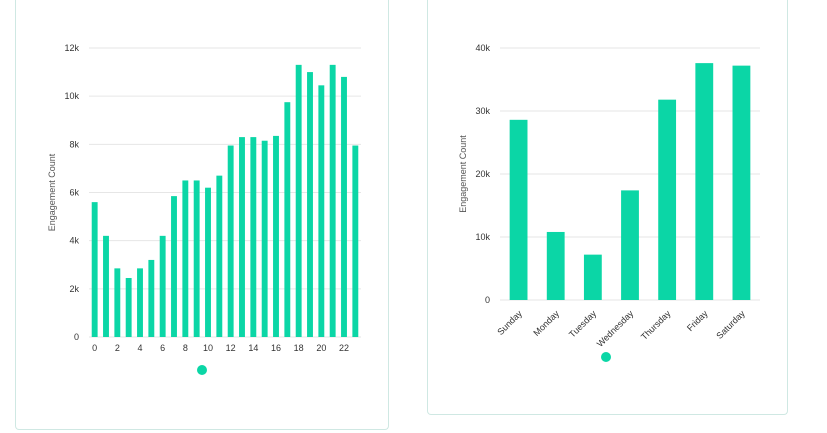  What do you see at coordinates (71, 48) in the screenshot?
I see `y-tick-label: 12k` at bounding box center [71, 48].